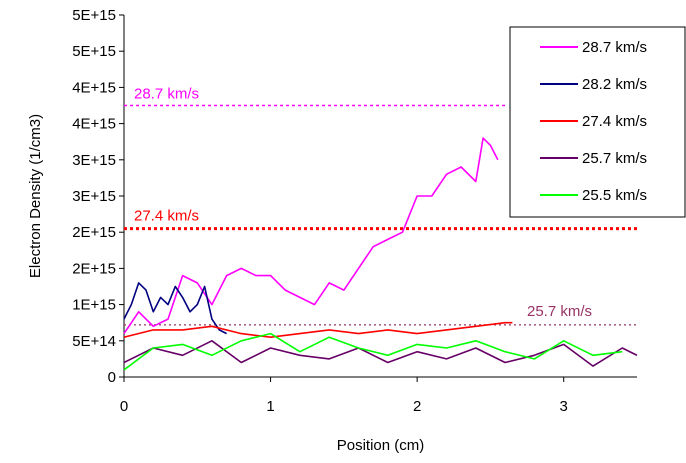 This screenshot has height=463, width=686. I want to click on x-tick-label: 3, so click(564, 406).